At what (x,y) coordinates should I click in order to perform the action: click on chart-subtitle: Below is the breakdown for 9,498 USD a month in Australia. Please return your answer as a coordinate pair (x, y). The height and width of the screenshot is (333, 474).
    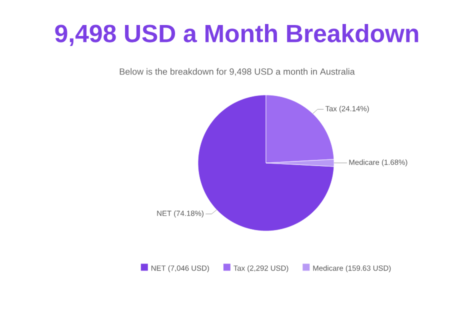
    Looking at the image, I should click on (237, 72).